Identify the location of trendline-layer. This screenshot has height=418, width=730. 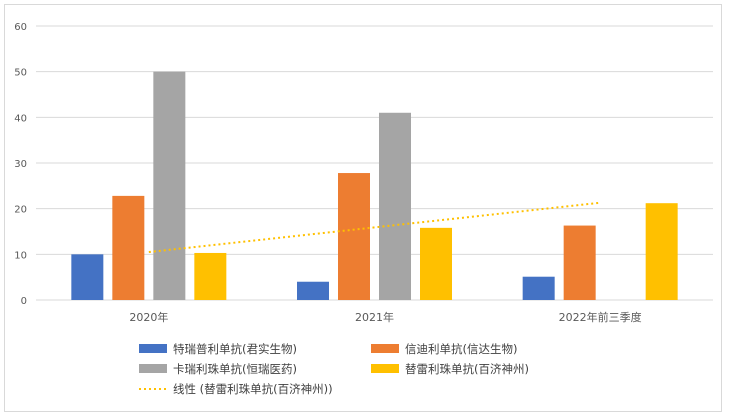
(374, 227).